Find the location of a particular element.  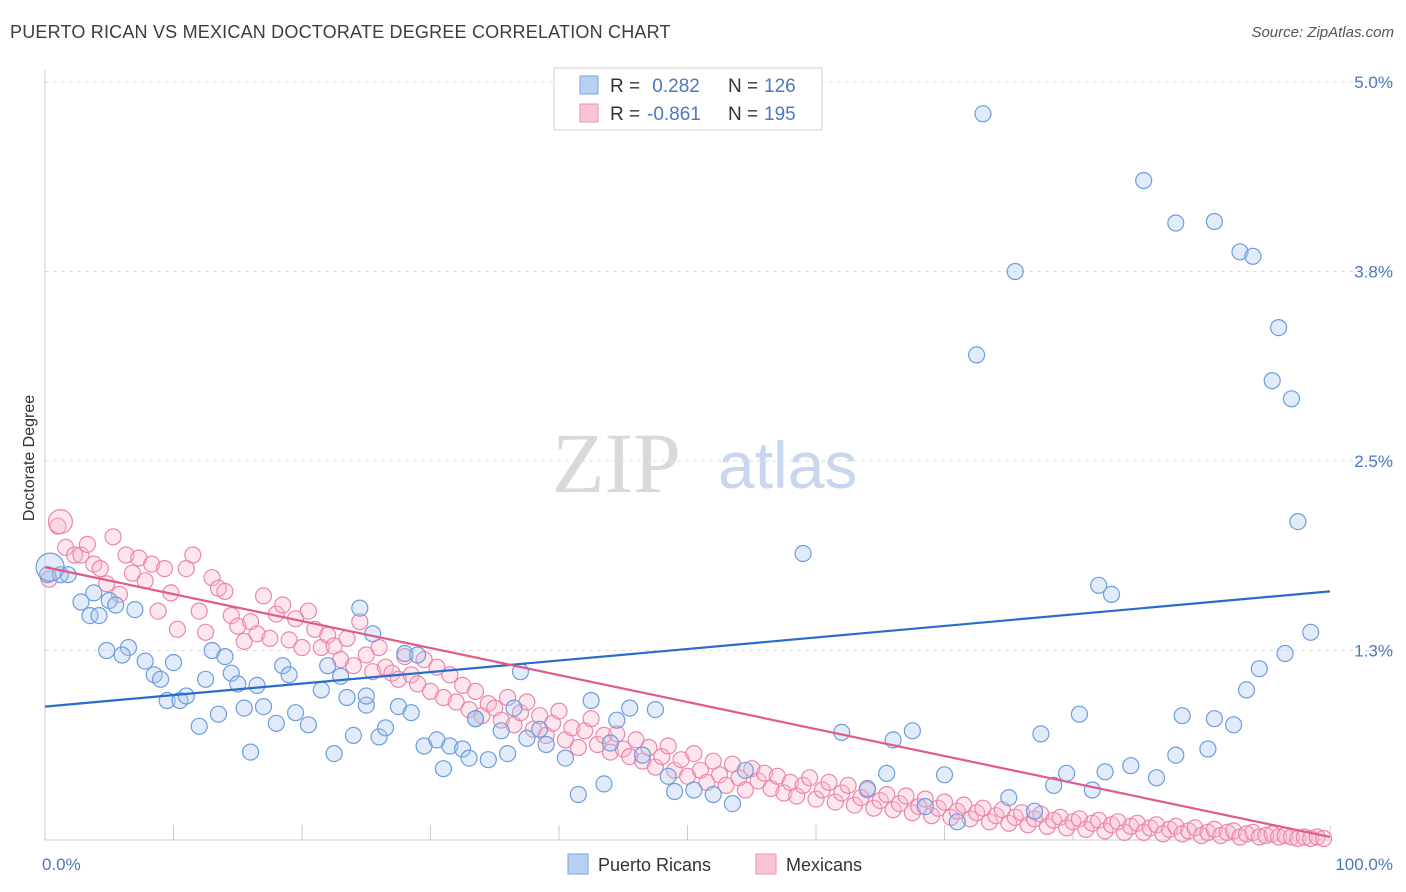

legend-n-label-1: N = is located at coordinates (743, 114).